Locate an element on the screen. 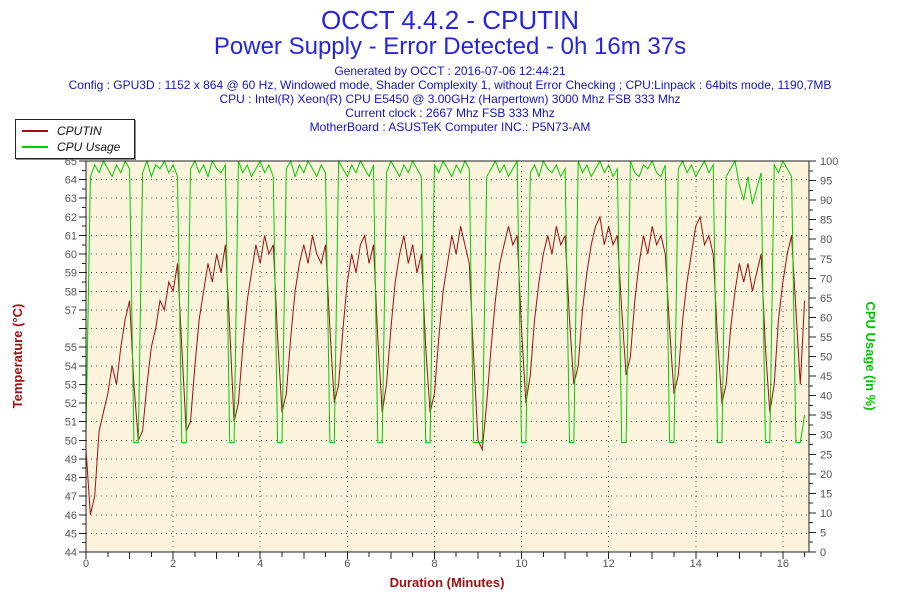 This screenshot has width=900, height=606. y-left-tick-label: 46 is located at coordinates (71, 516).